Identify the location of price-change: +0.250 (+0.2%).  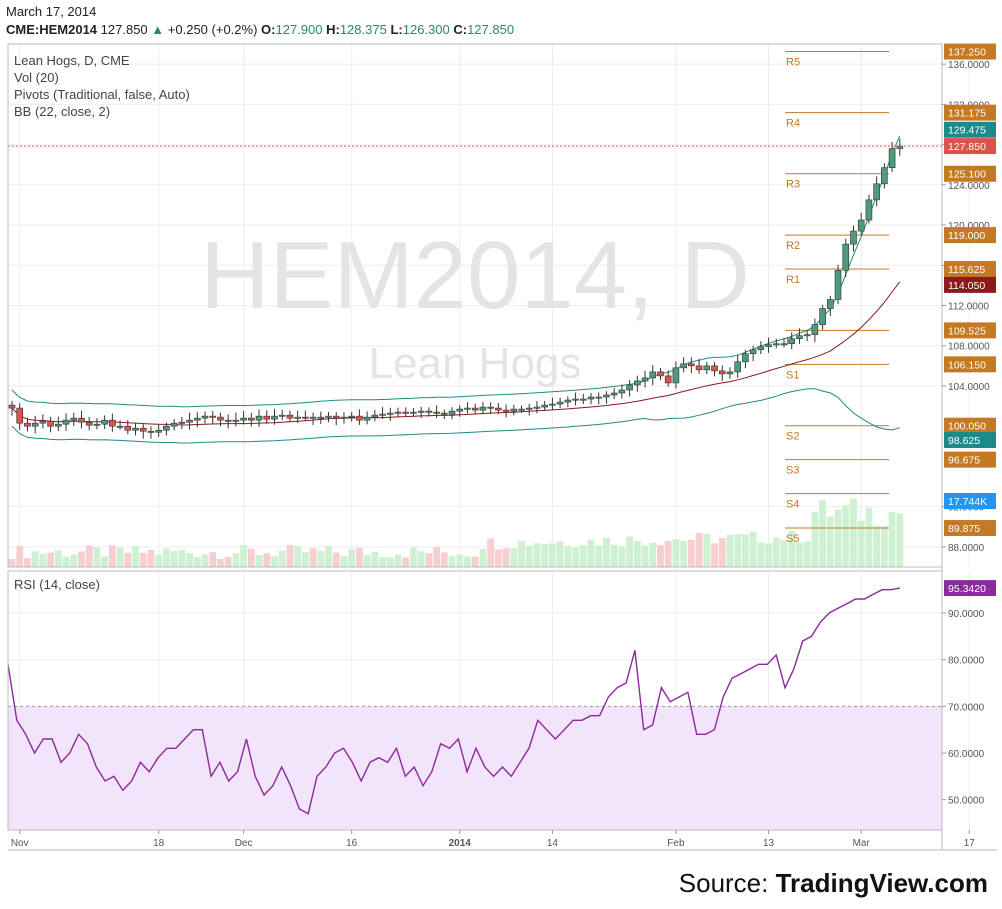
(212, 29).